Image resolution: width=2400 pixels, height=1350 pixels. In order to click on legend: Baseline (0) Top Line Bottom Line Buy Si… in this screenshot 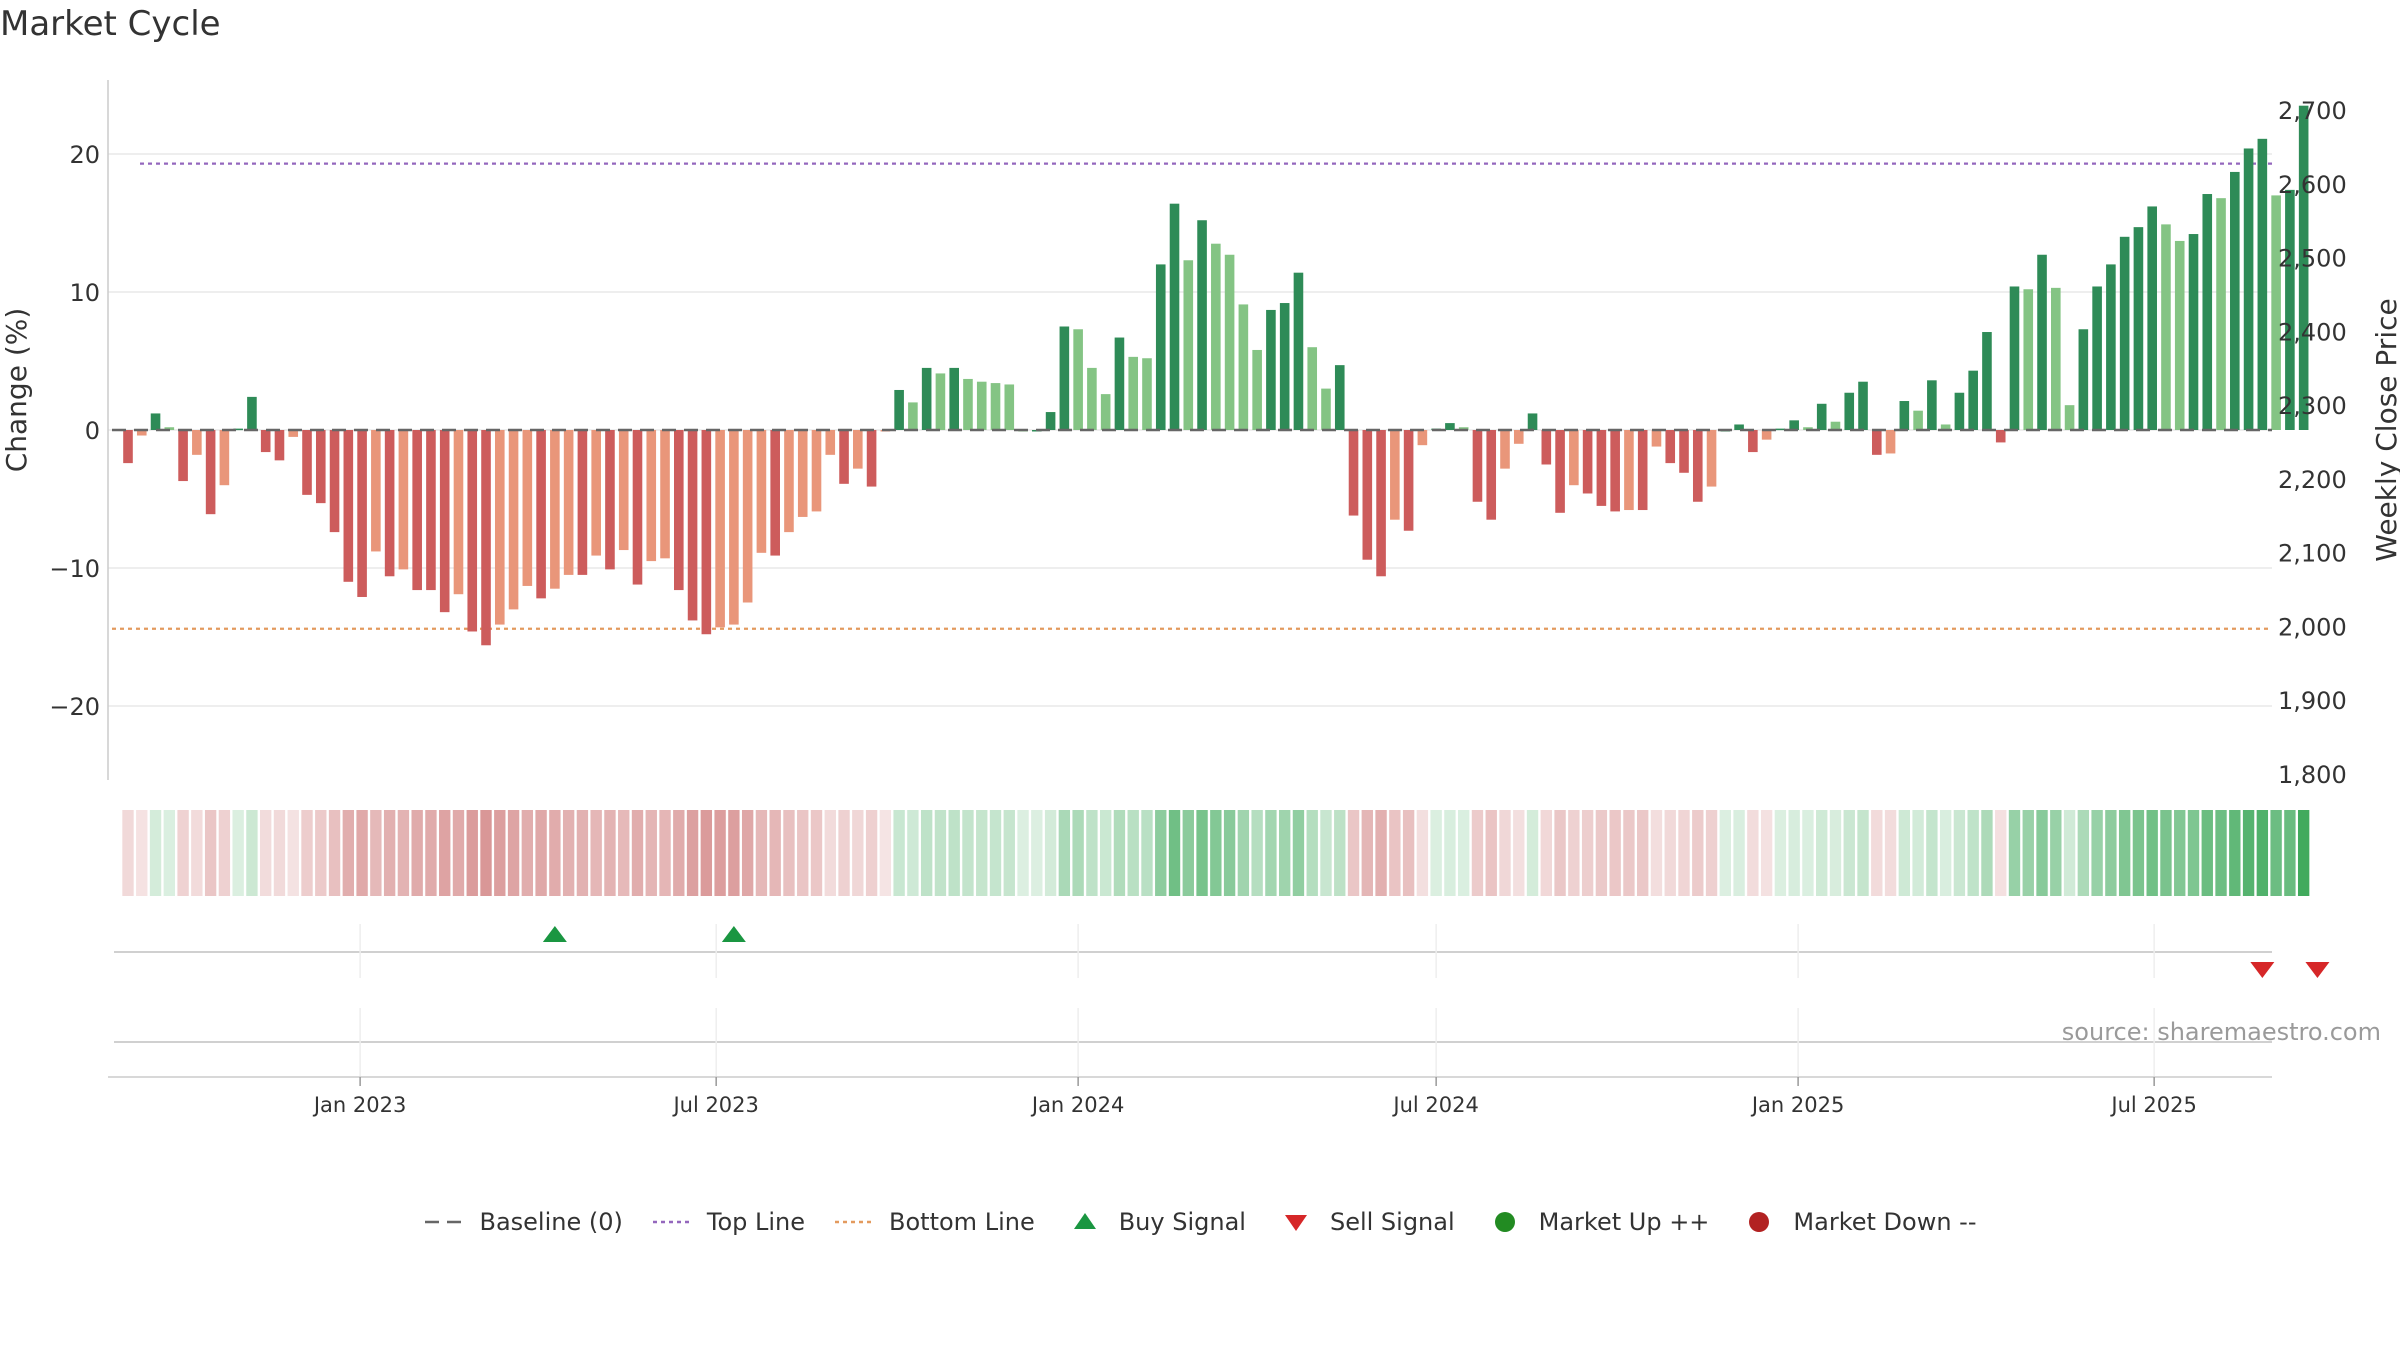, I will do `click(1200, 1222)`.